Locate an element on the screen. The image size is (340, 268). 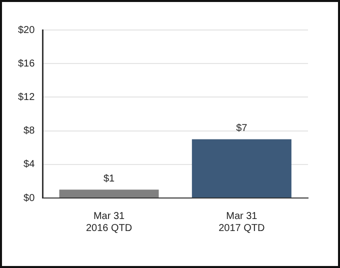
x-tick-label: Mar 31 2016 QTD is located at coordinates (109, 222).